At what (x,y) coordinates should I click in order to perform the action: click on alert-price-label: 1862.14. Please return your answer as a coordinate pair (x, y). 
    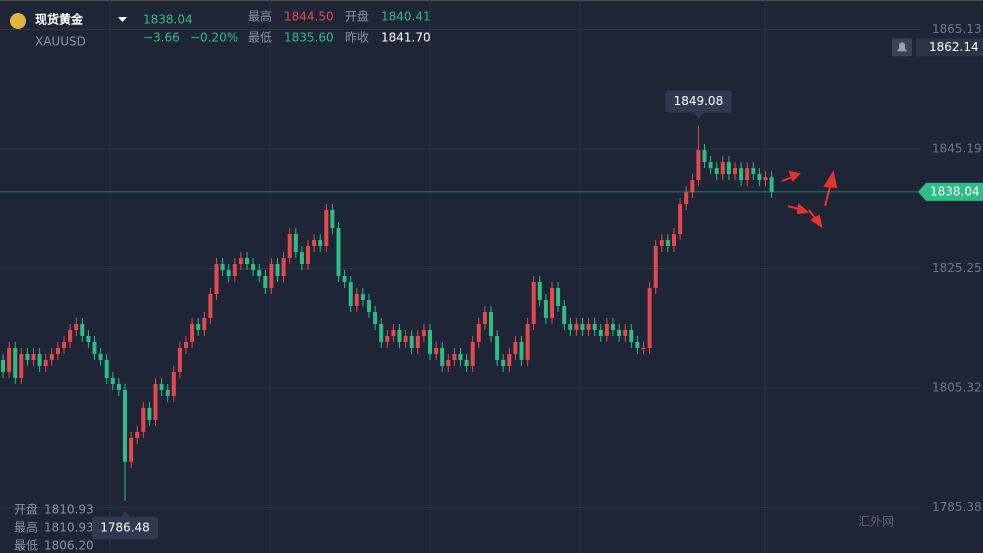
    Looking at the image, I should click on (954, 47).